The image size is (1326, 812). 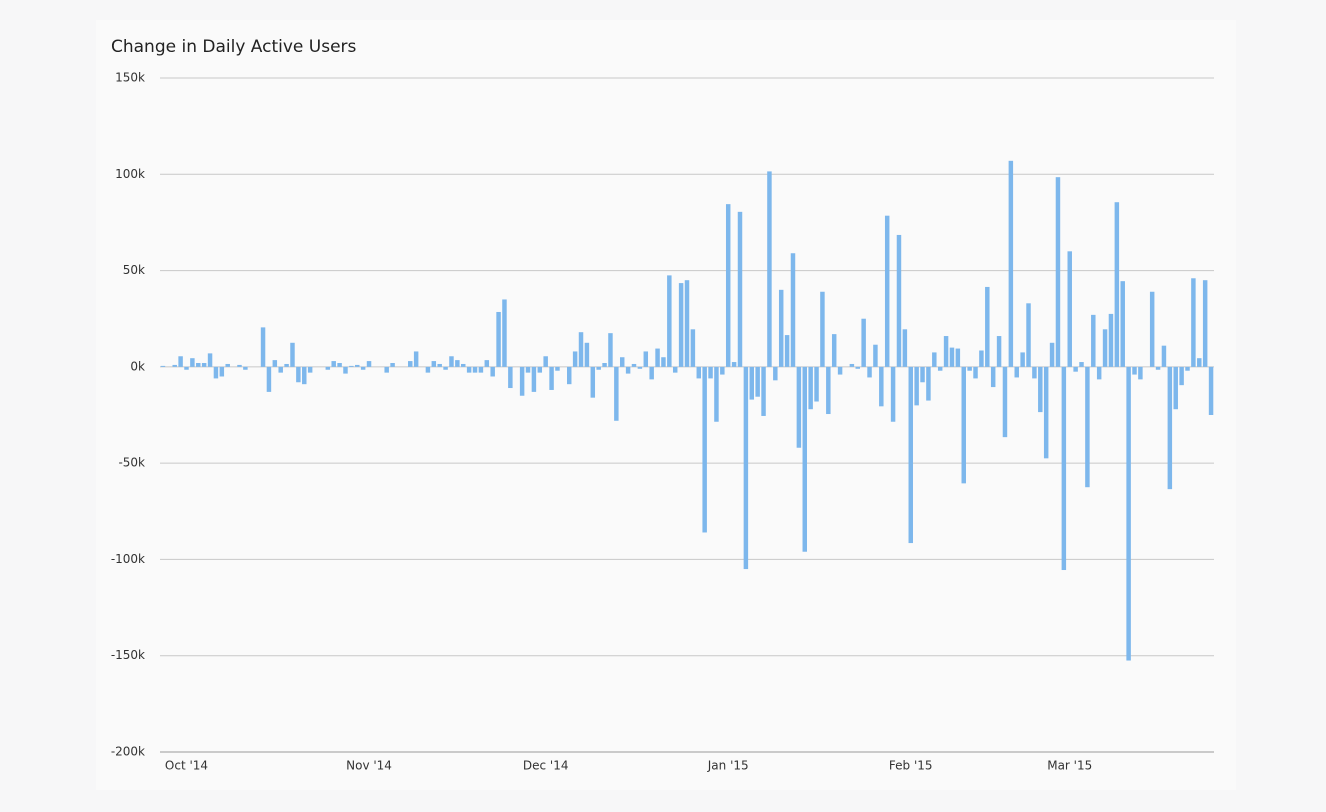 I want to click on y-tick-label: -100k, so click(x=128, y=559).